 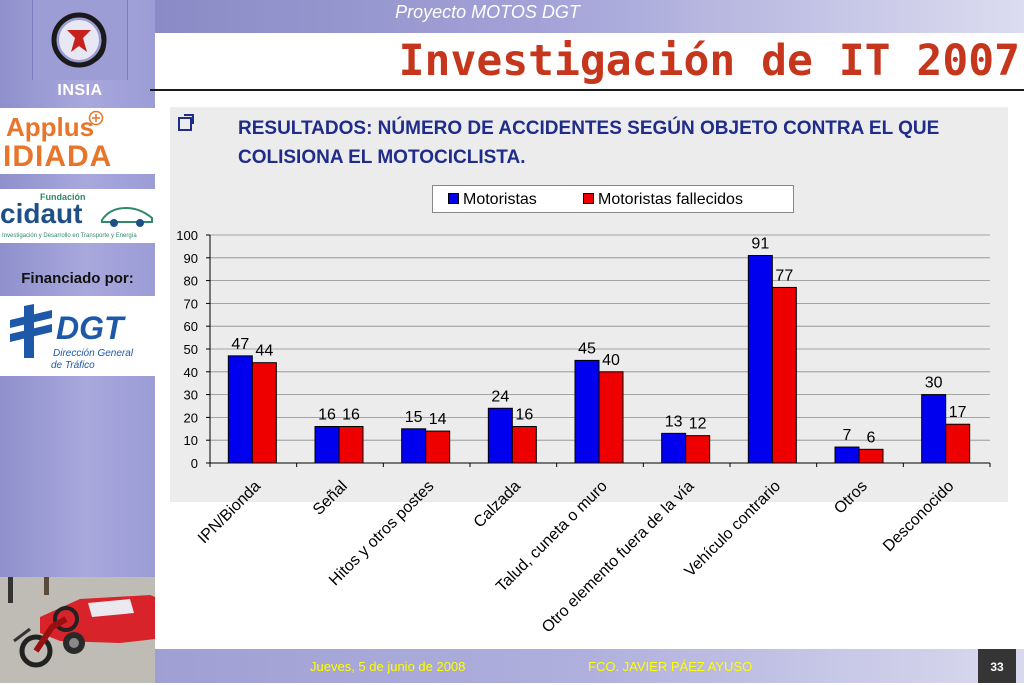 What do you see at coordinates (187, 235) in the screenshot?
I see `y-tick-label: 100` at bounding box center [187, 235].